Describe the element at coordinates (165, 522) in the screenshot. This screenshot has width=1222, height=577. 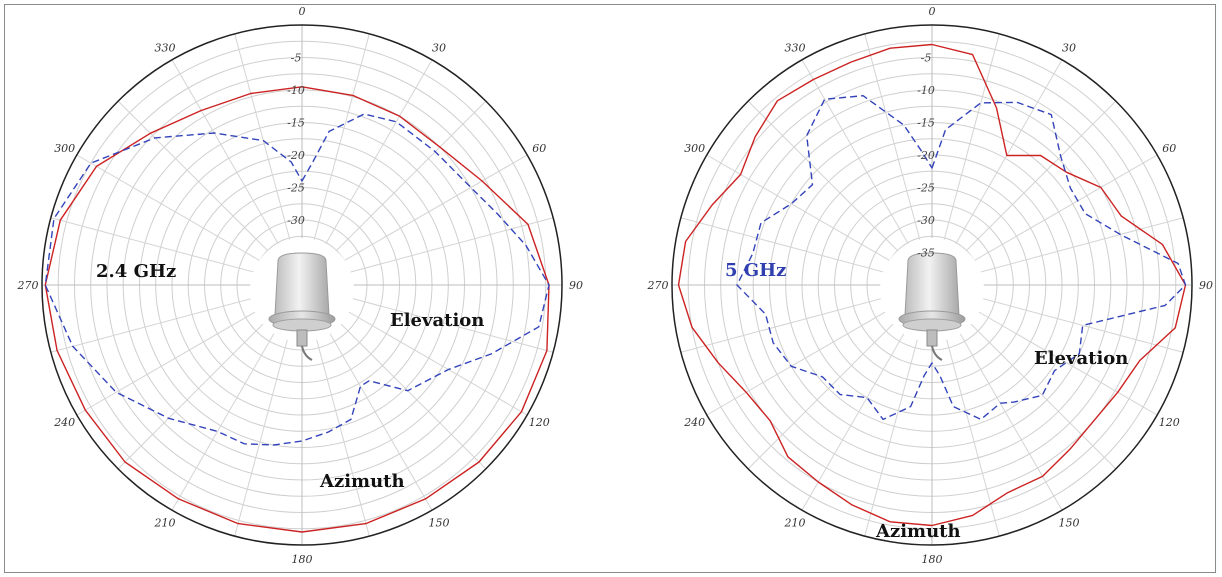
I see `angle-tick-label: 210` at that location.